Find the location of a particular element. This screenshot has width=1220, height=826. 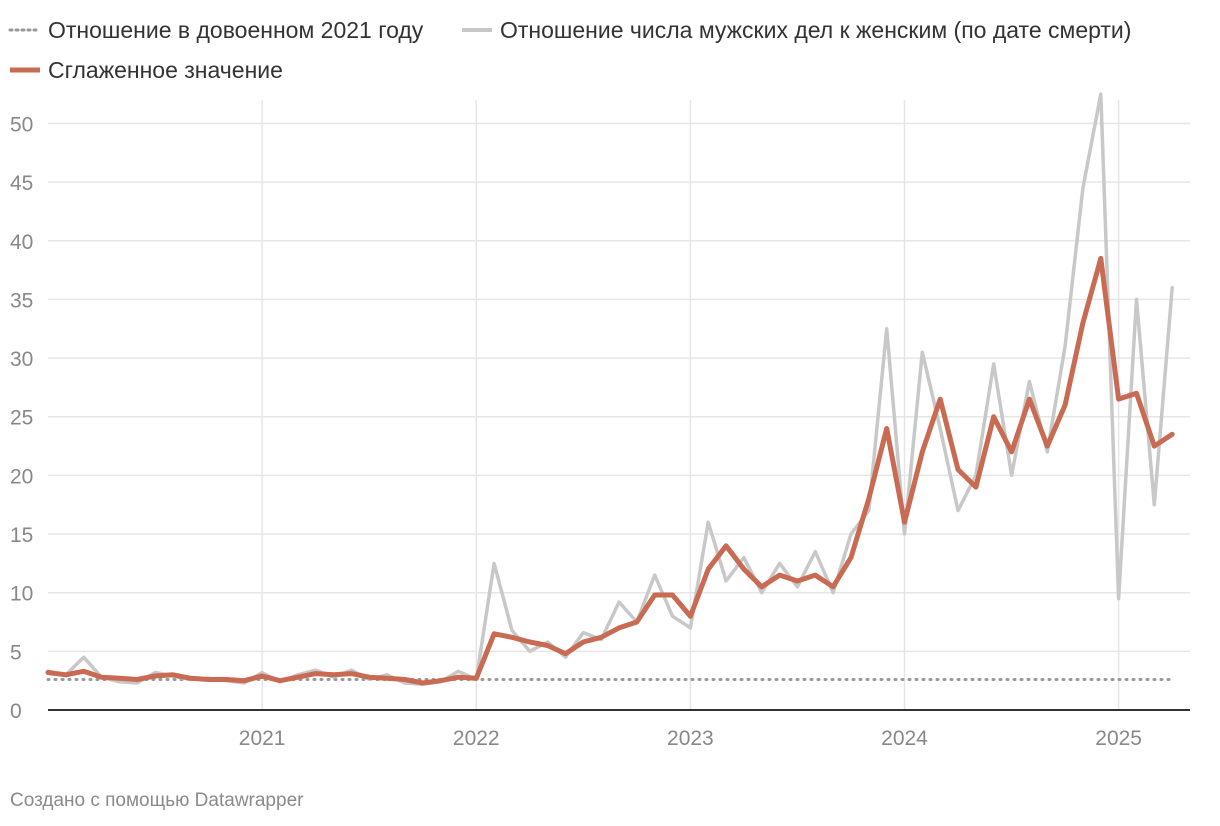

y-tick-label: 45 is located at coordinates (21, 183).